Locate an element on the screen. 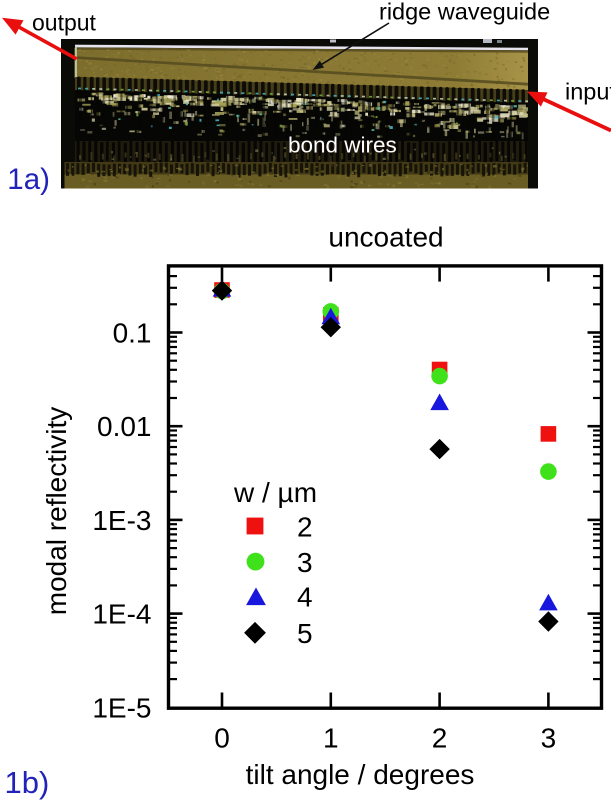 The width and height of the screenshot is (611, 805). svg-text: tilt angle / degrees is located at coordinates (360, 774).